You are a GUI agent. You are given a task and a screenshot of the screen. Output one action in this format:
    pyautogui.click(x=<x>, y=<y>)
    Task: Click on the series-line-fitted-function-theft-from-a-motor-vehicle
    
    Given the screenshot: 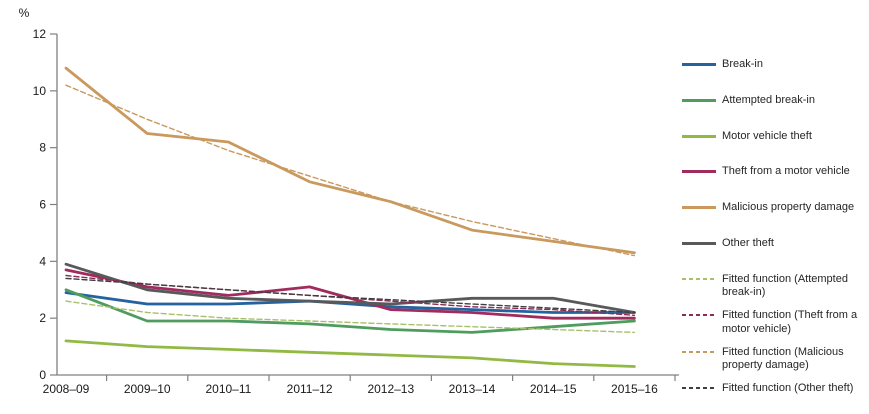 What is the action you would take?
    pyautogui.click(x=350, y=295)
    